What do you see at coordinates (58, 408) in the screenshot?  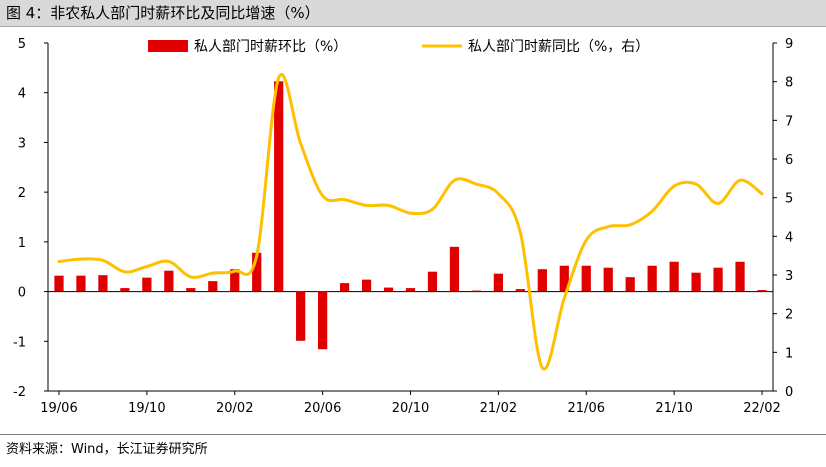 I see `x-tick-label: 19/06` at bounding box center [58, 408].